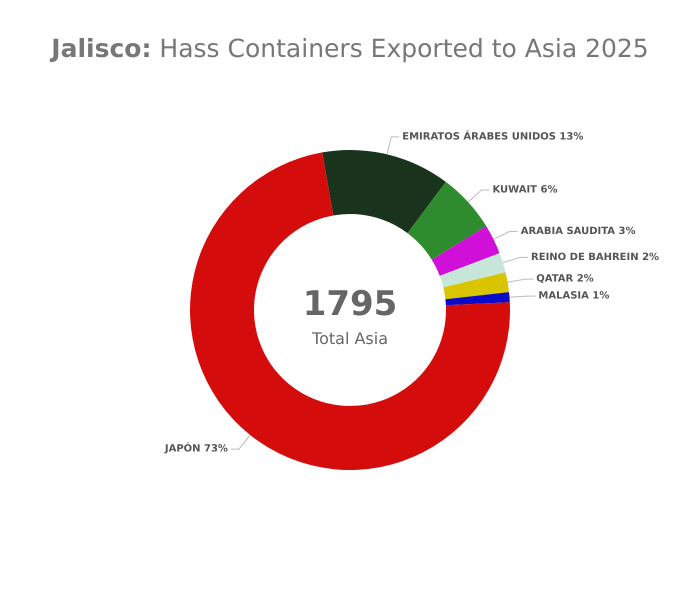 This screenshot has width=700, height=593. Describe the element at coordinates (350, 304) in the screenshot. I see `text: 1795` at that location.